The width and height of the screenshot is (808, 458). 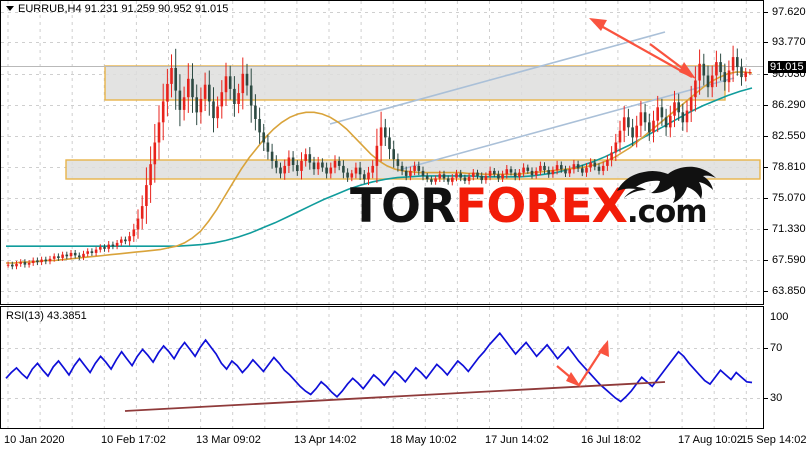 I want to click on price-axis-label: 82.550, so click(x=789, y=136).